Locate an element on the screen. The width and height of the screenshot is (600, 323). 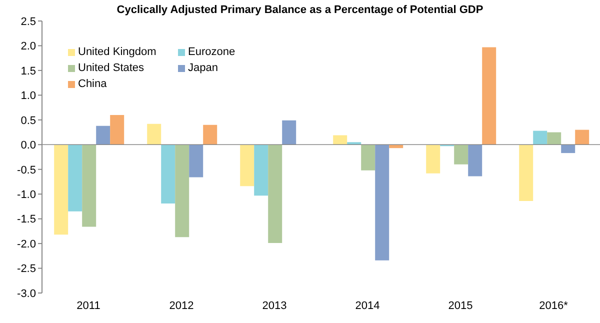
x-tick-label: 2016* is located at coordinates (554, 306).